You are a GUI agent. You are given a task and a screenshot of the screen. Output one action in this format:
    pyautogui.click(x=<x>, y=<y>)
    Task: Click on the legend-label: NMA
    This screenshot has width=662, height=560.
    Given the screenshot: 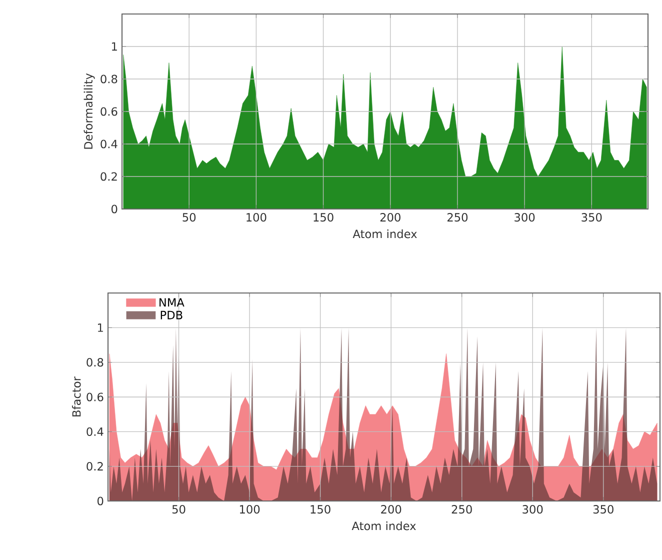 What is the action you would take?
    pyautogui.click(x=172, y=302)
    